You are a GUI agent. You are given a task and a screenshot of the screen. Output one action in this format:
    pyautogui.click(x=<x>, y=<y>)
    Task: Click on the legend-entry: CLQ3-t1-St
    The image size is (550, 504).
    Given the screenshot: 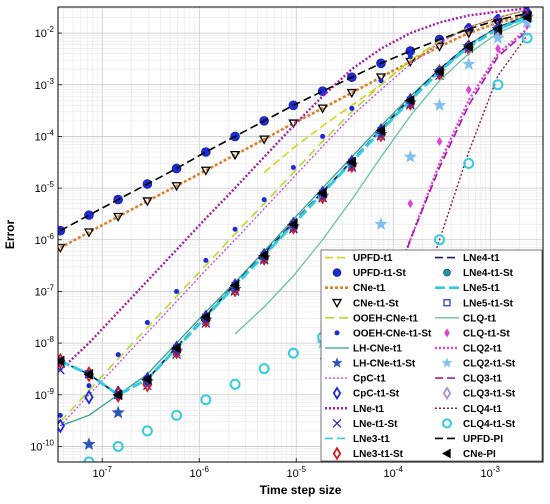 What is the action you would take?
    pyautogui.click(x=479, y=393)
    